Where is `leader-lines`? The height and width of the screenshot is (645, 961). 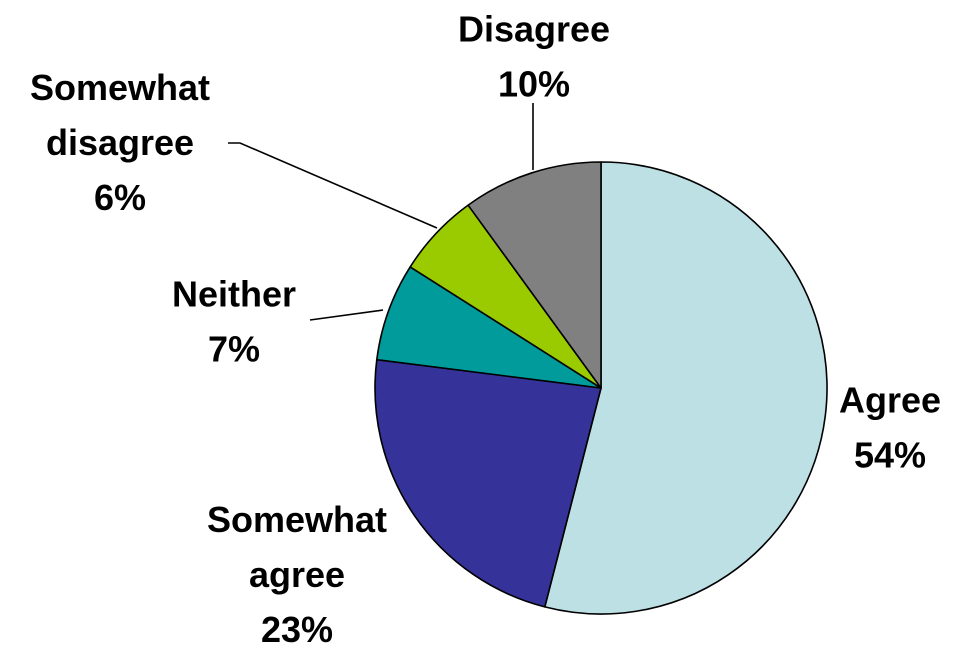 leader-lines is located at coordinates (381, 212).